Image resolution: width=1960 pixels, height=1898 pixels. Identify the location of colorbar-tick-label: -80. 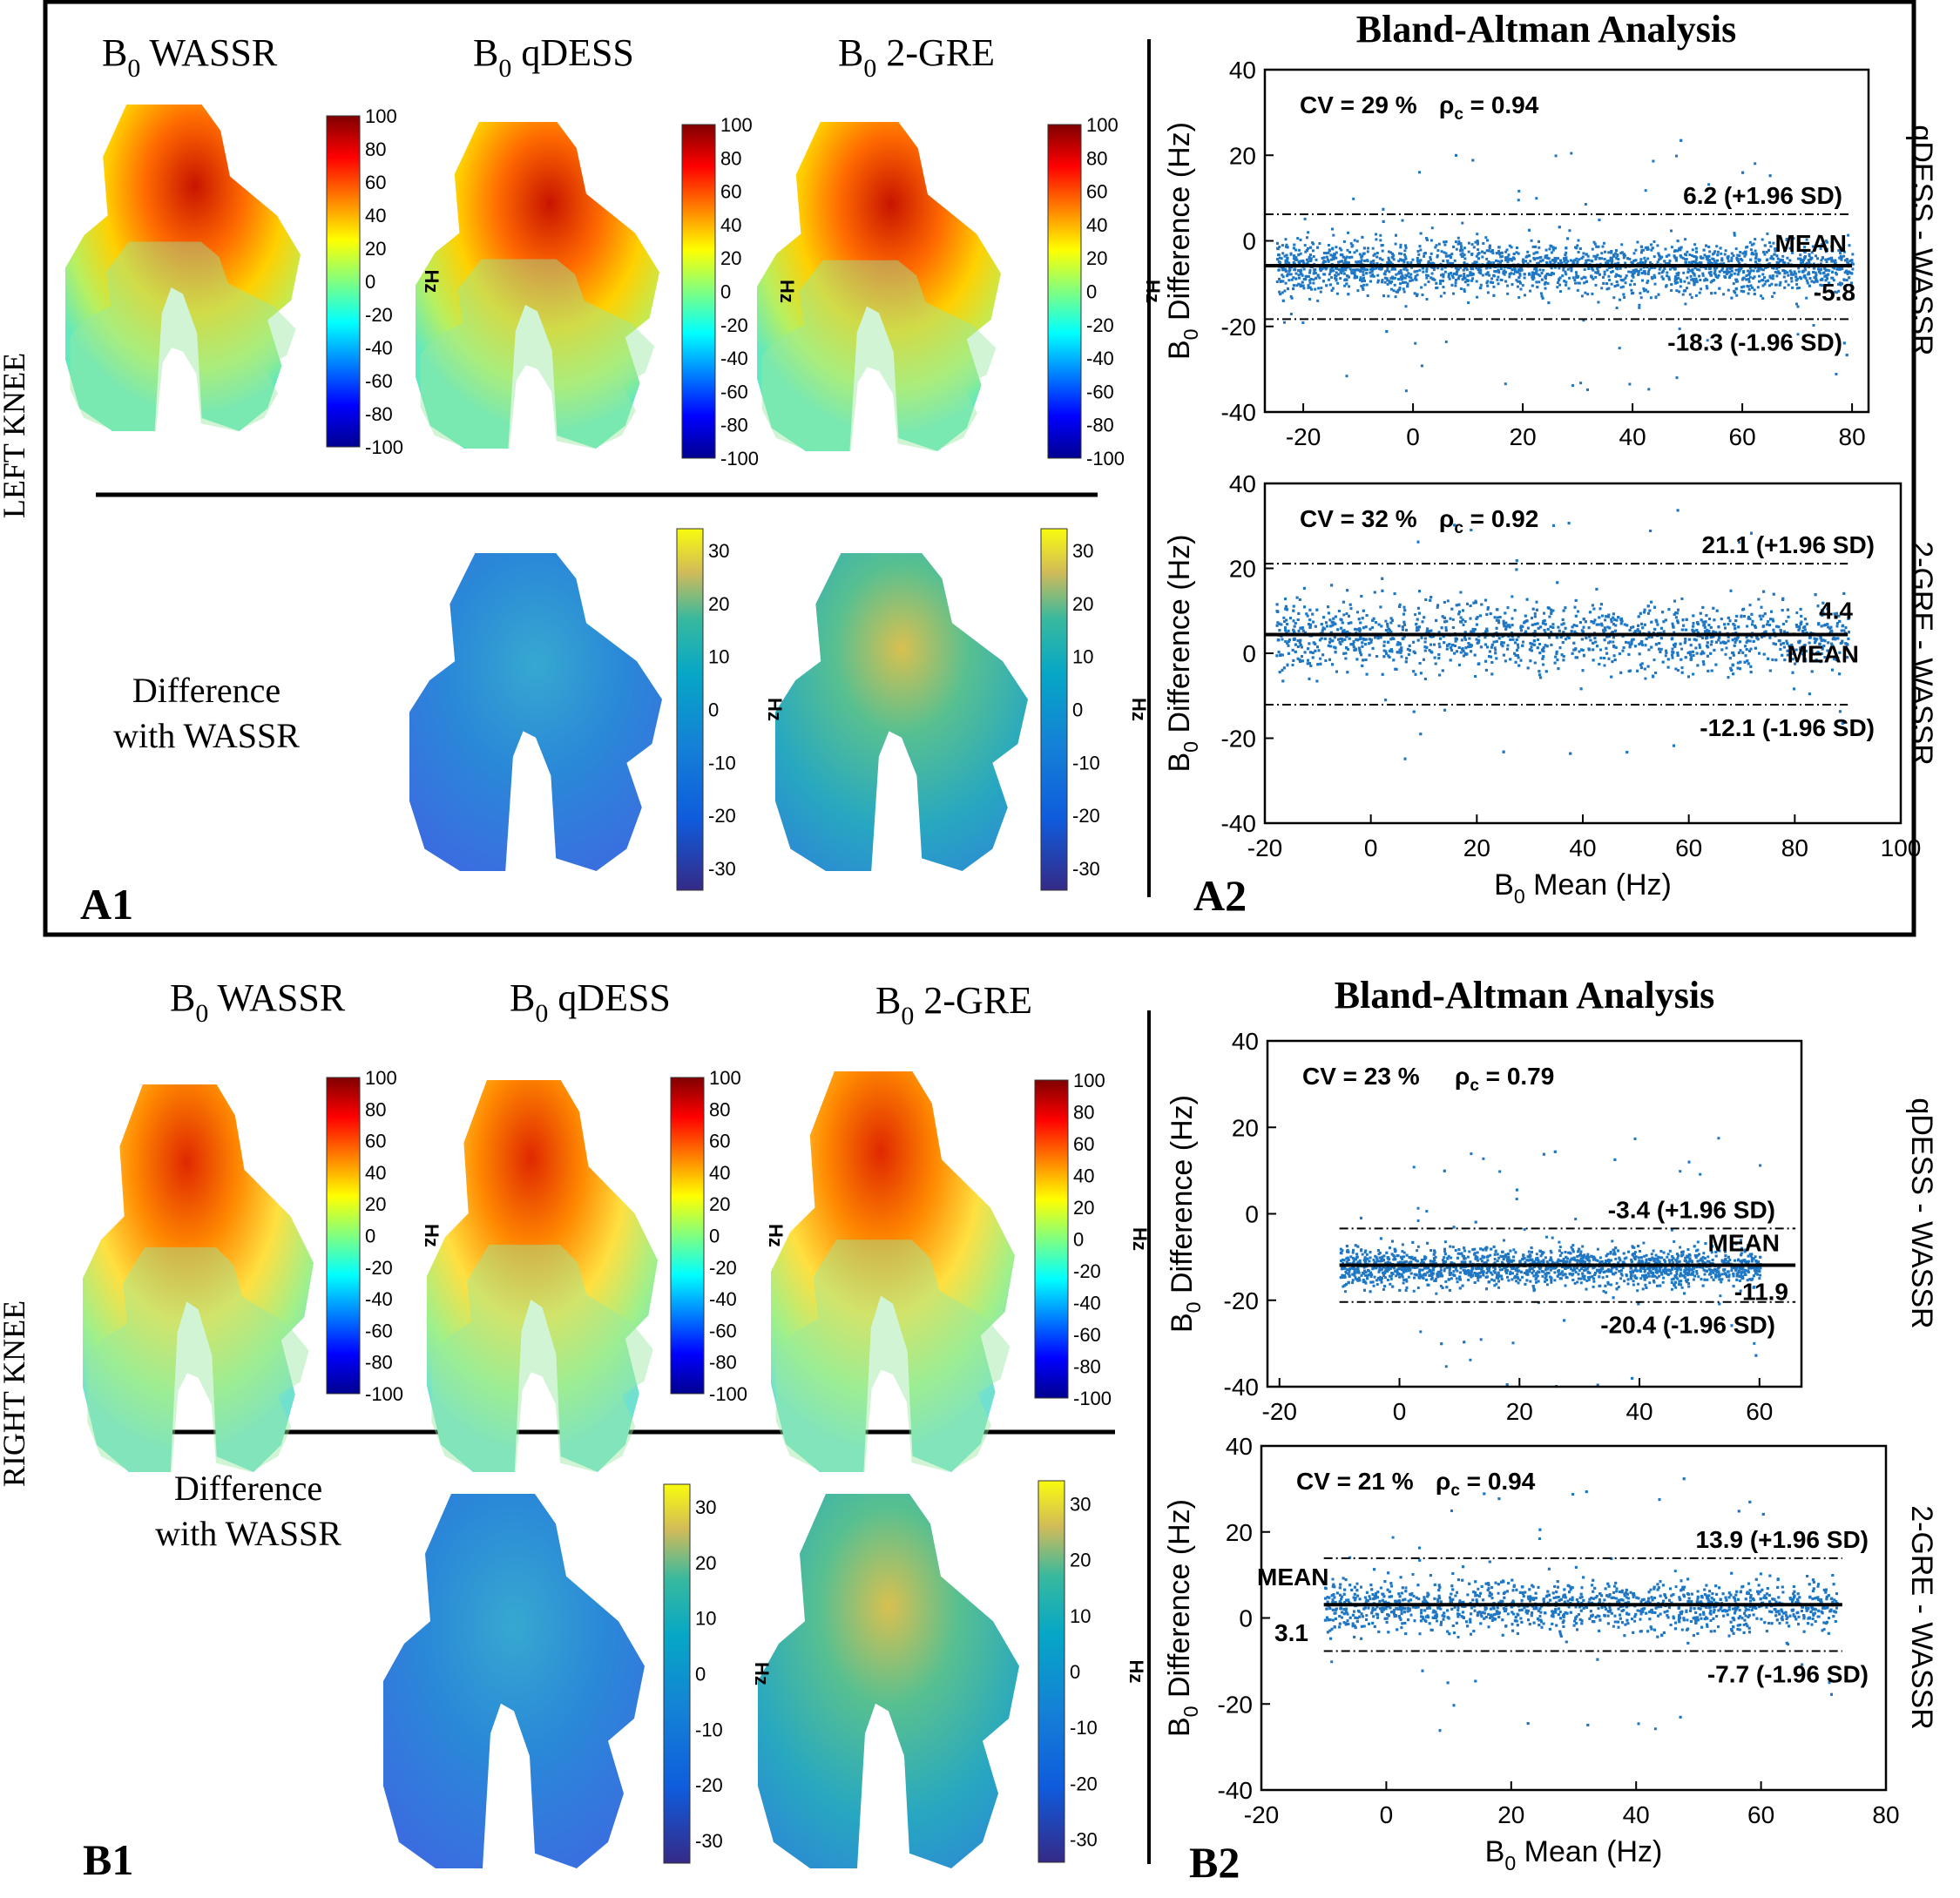
(379, 414).